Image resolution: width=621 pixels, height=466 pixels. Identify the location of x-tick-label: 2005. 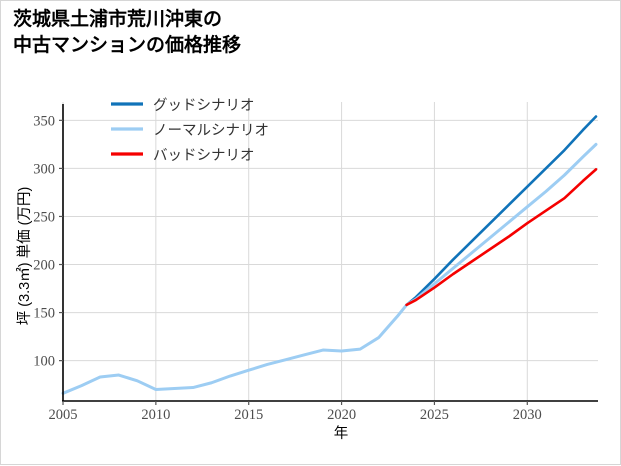
(63, 415).